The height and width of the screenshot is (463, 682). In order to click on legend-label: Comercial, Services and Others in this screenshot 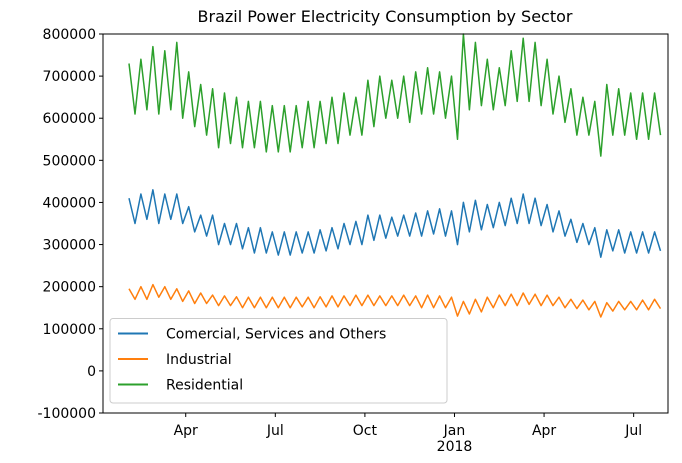, I will do `click(276, 335)`.